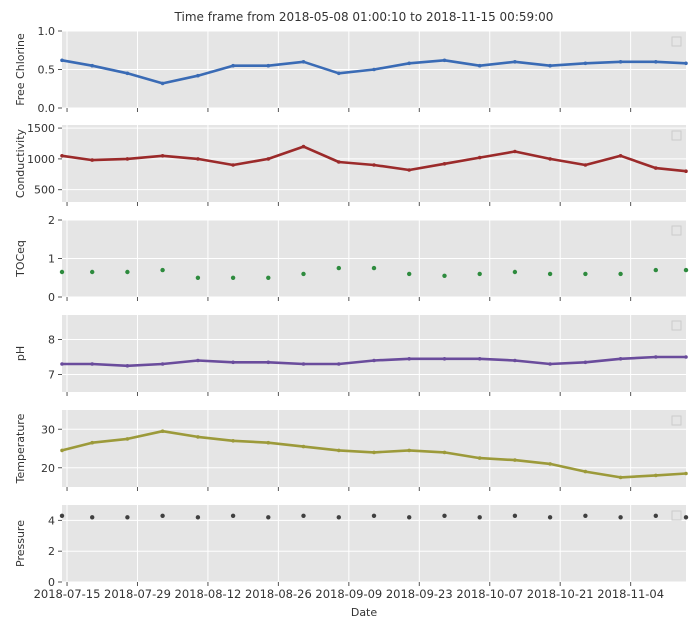 This screenshot has width=700, height=628. I want to click on y-tick-label: 1000, so click(41, 159).